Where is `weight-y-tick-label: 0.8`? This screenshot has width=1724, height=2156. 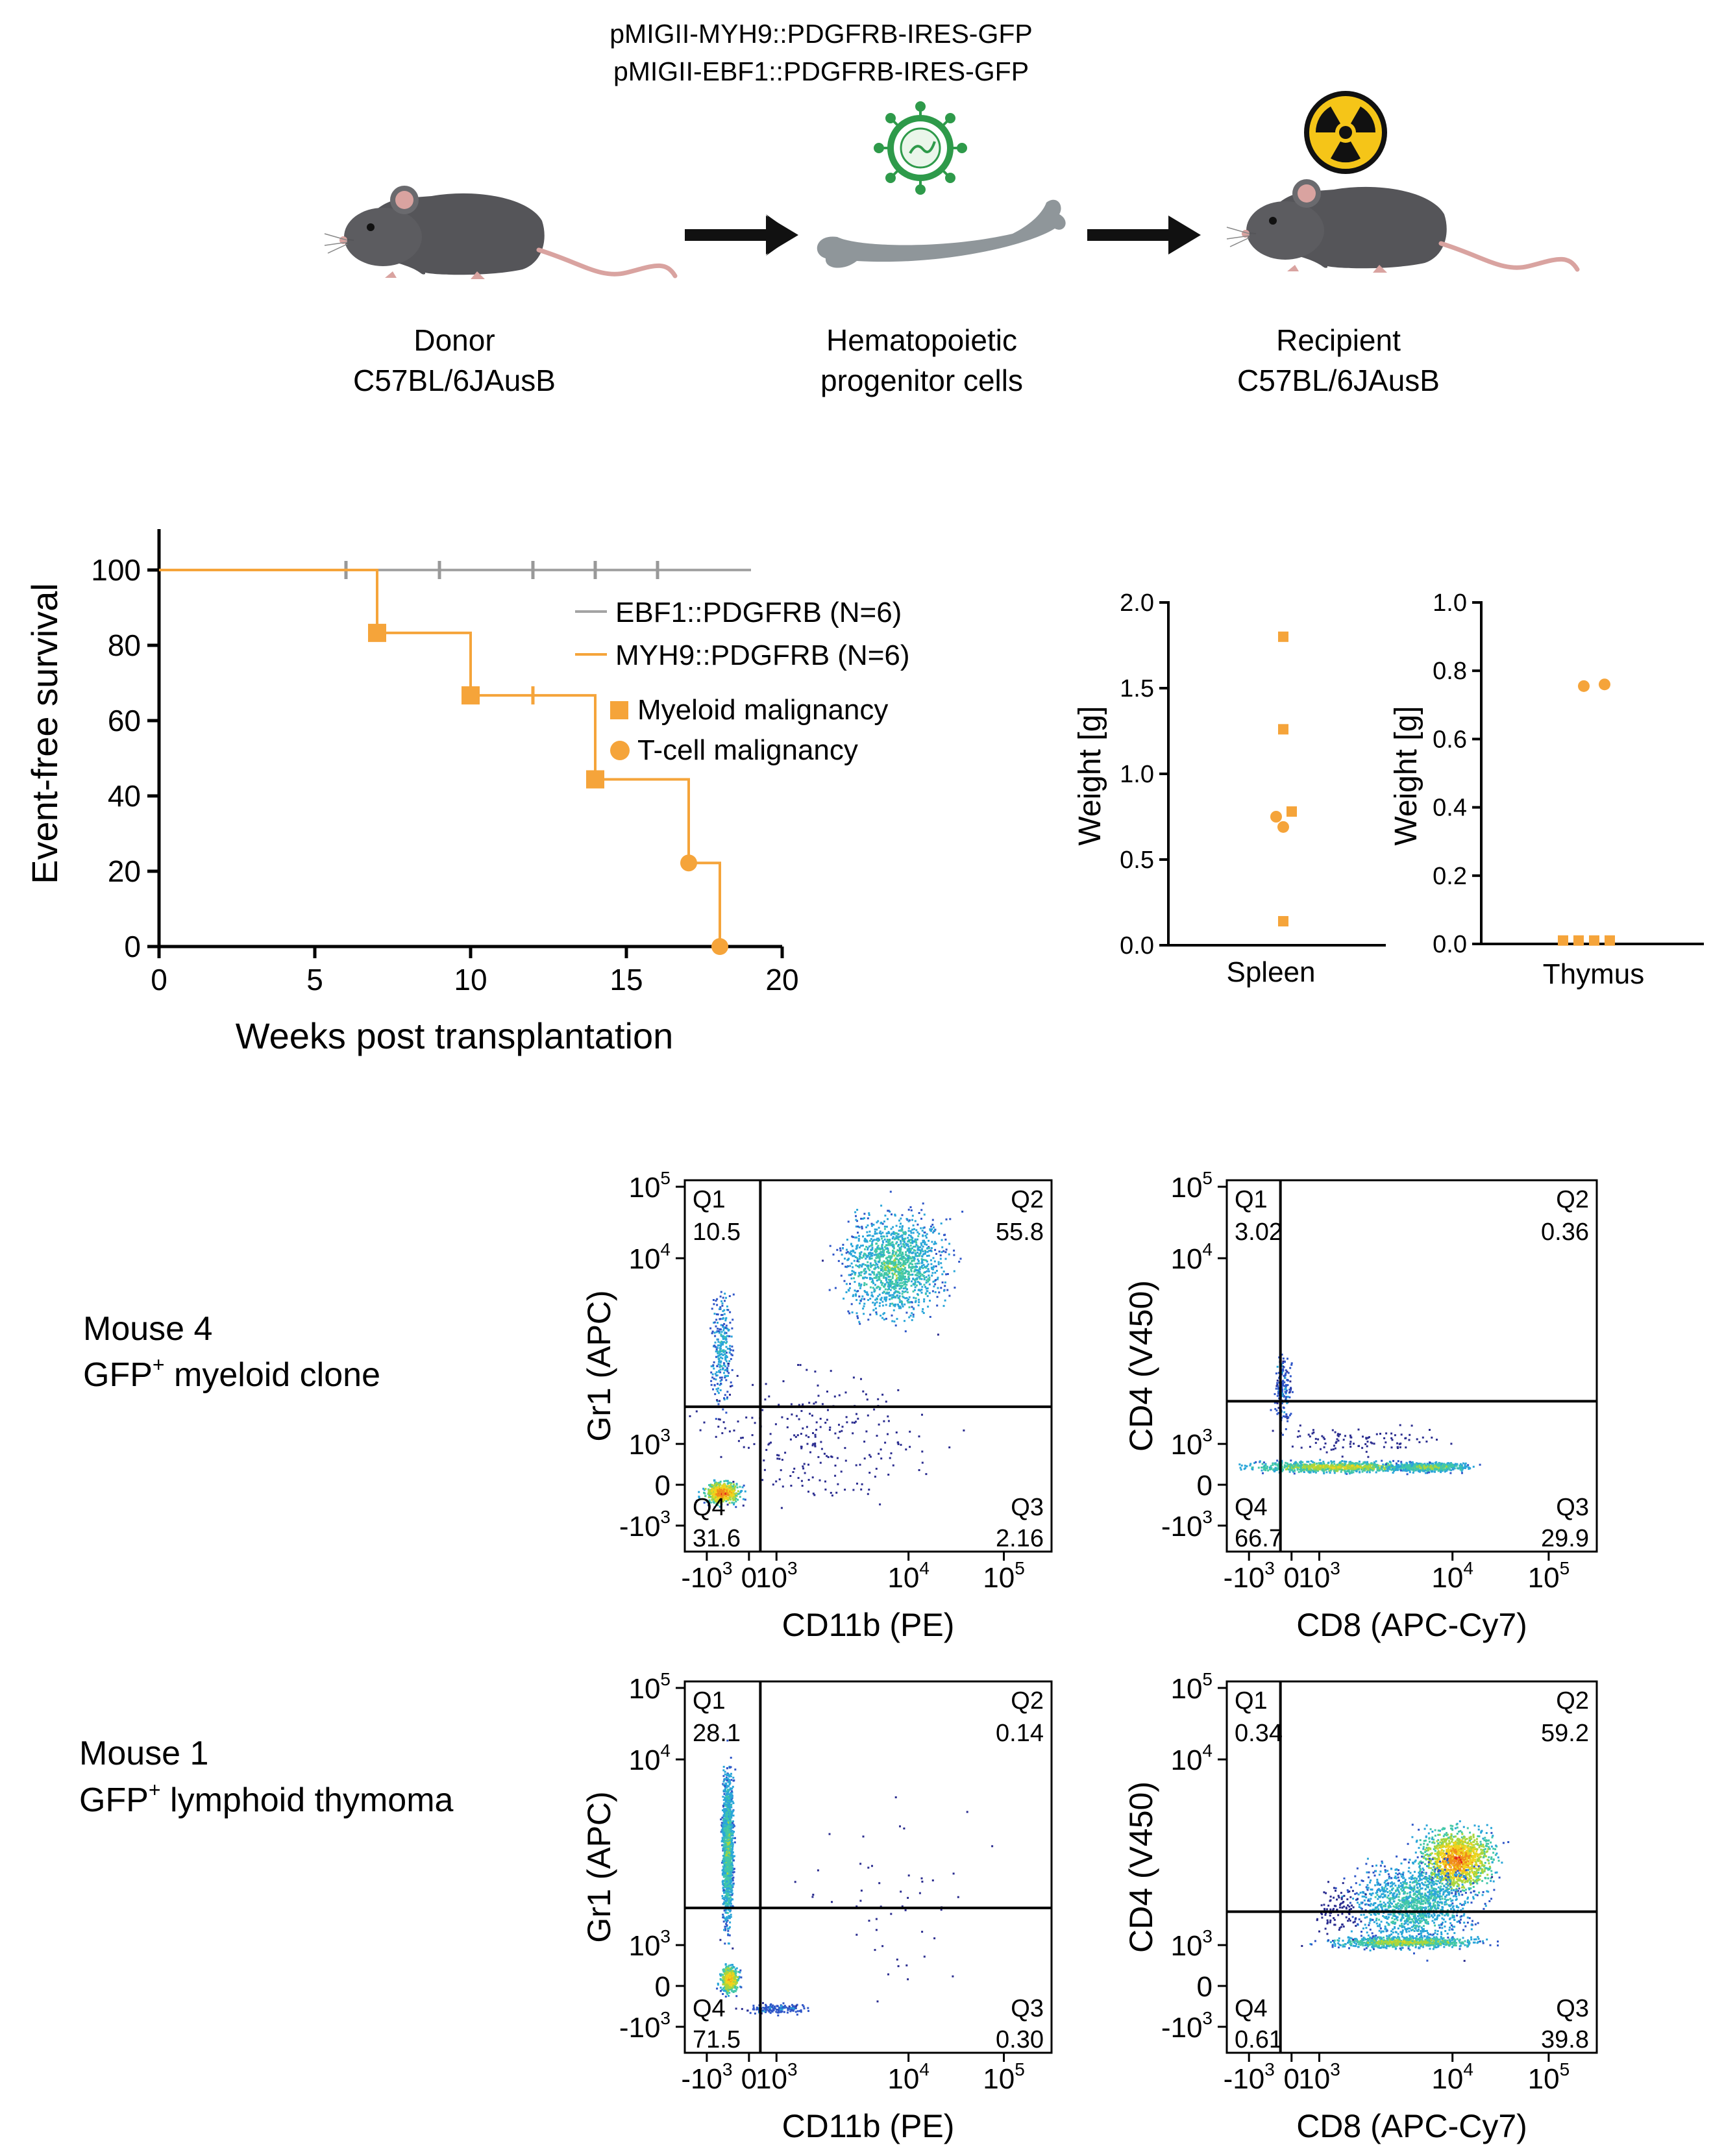 weight-y-tick-label: 0.8 is located at coordinates (1450, 671).